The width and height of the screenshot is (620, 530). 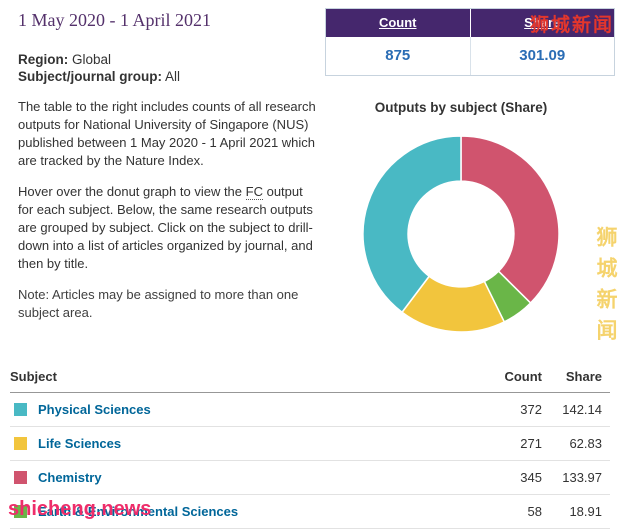 I want to click on subject-count: 58, so click(x=520, y=511).